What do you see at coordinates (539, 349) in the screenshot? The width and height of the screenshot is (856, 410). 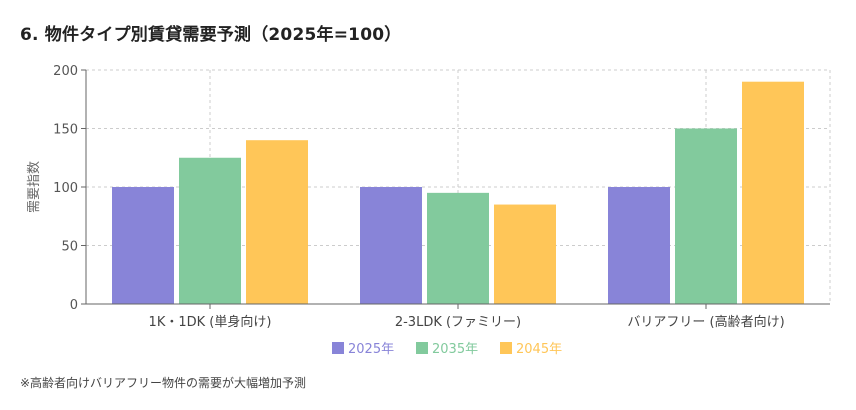 I see `legend-label: 2045年` at bounding box center [539, 349].